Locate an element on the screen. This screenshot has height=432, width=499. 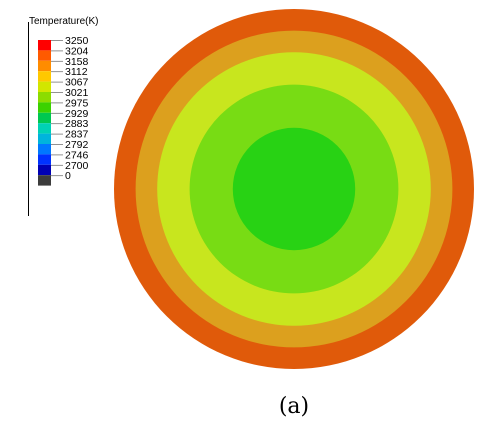
legend-tick-label: 2883 is located at coordinates (77, 124).